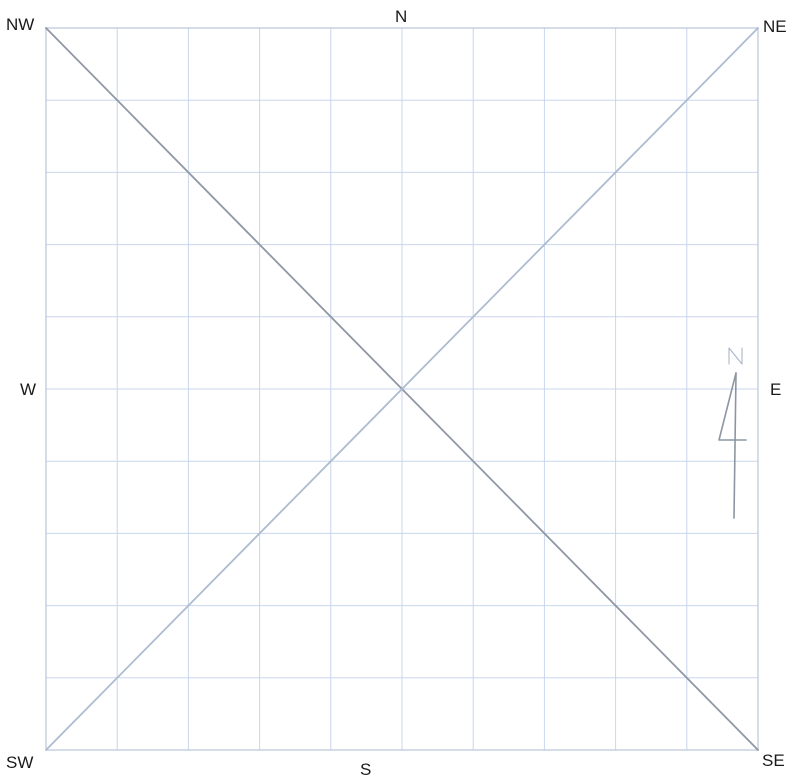 The width and height of the screenshot is (792, 776). Describe the element at coordinates (732, 406) in the screenshot. I see `north-arrow-shape-icon` at that location.